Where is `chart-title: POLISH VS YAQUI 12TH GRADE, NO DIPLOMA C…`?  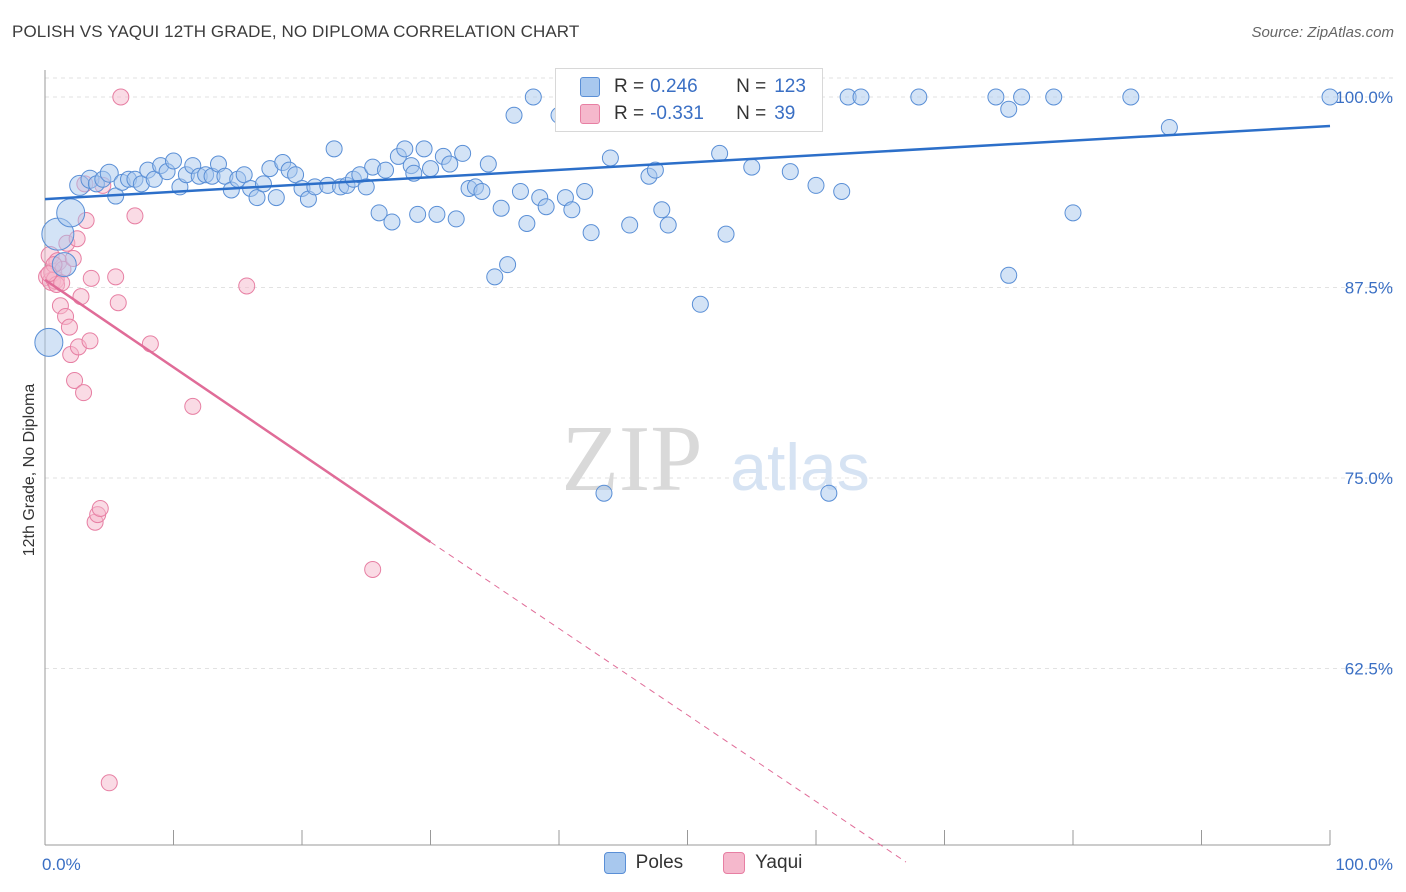 chart-title: POLISH VS YAQUI 12TH GRADE, NO DIPLOMA C… is located at coordinates (296, 31).